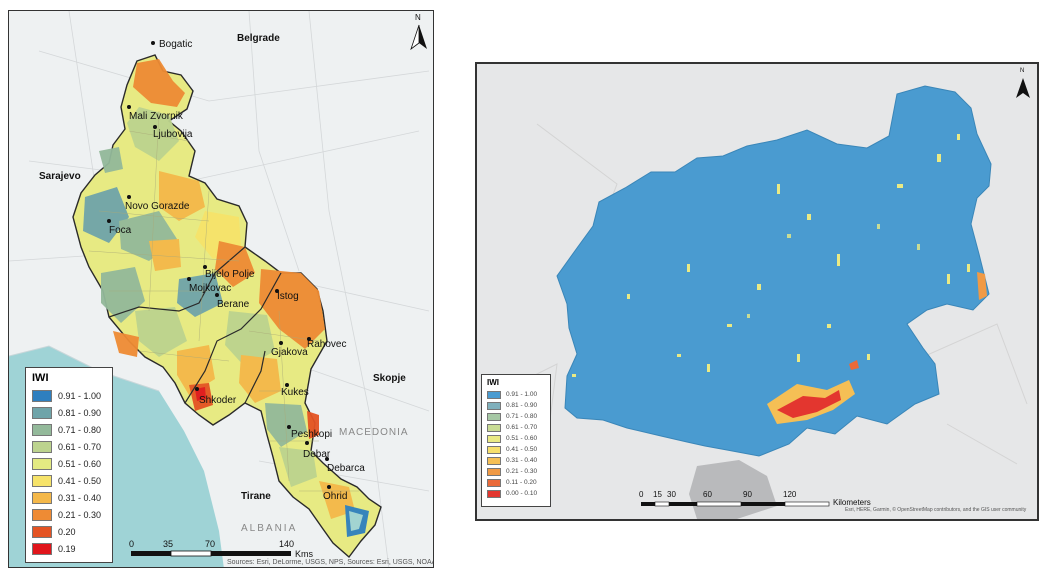 The height and width of the screenshot is (580, 1049). What do you see at coordinates (790, 494) in the screenshot?
I see `scale-tick-120: 120` at bounding box center [790, 494].